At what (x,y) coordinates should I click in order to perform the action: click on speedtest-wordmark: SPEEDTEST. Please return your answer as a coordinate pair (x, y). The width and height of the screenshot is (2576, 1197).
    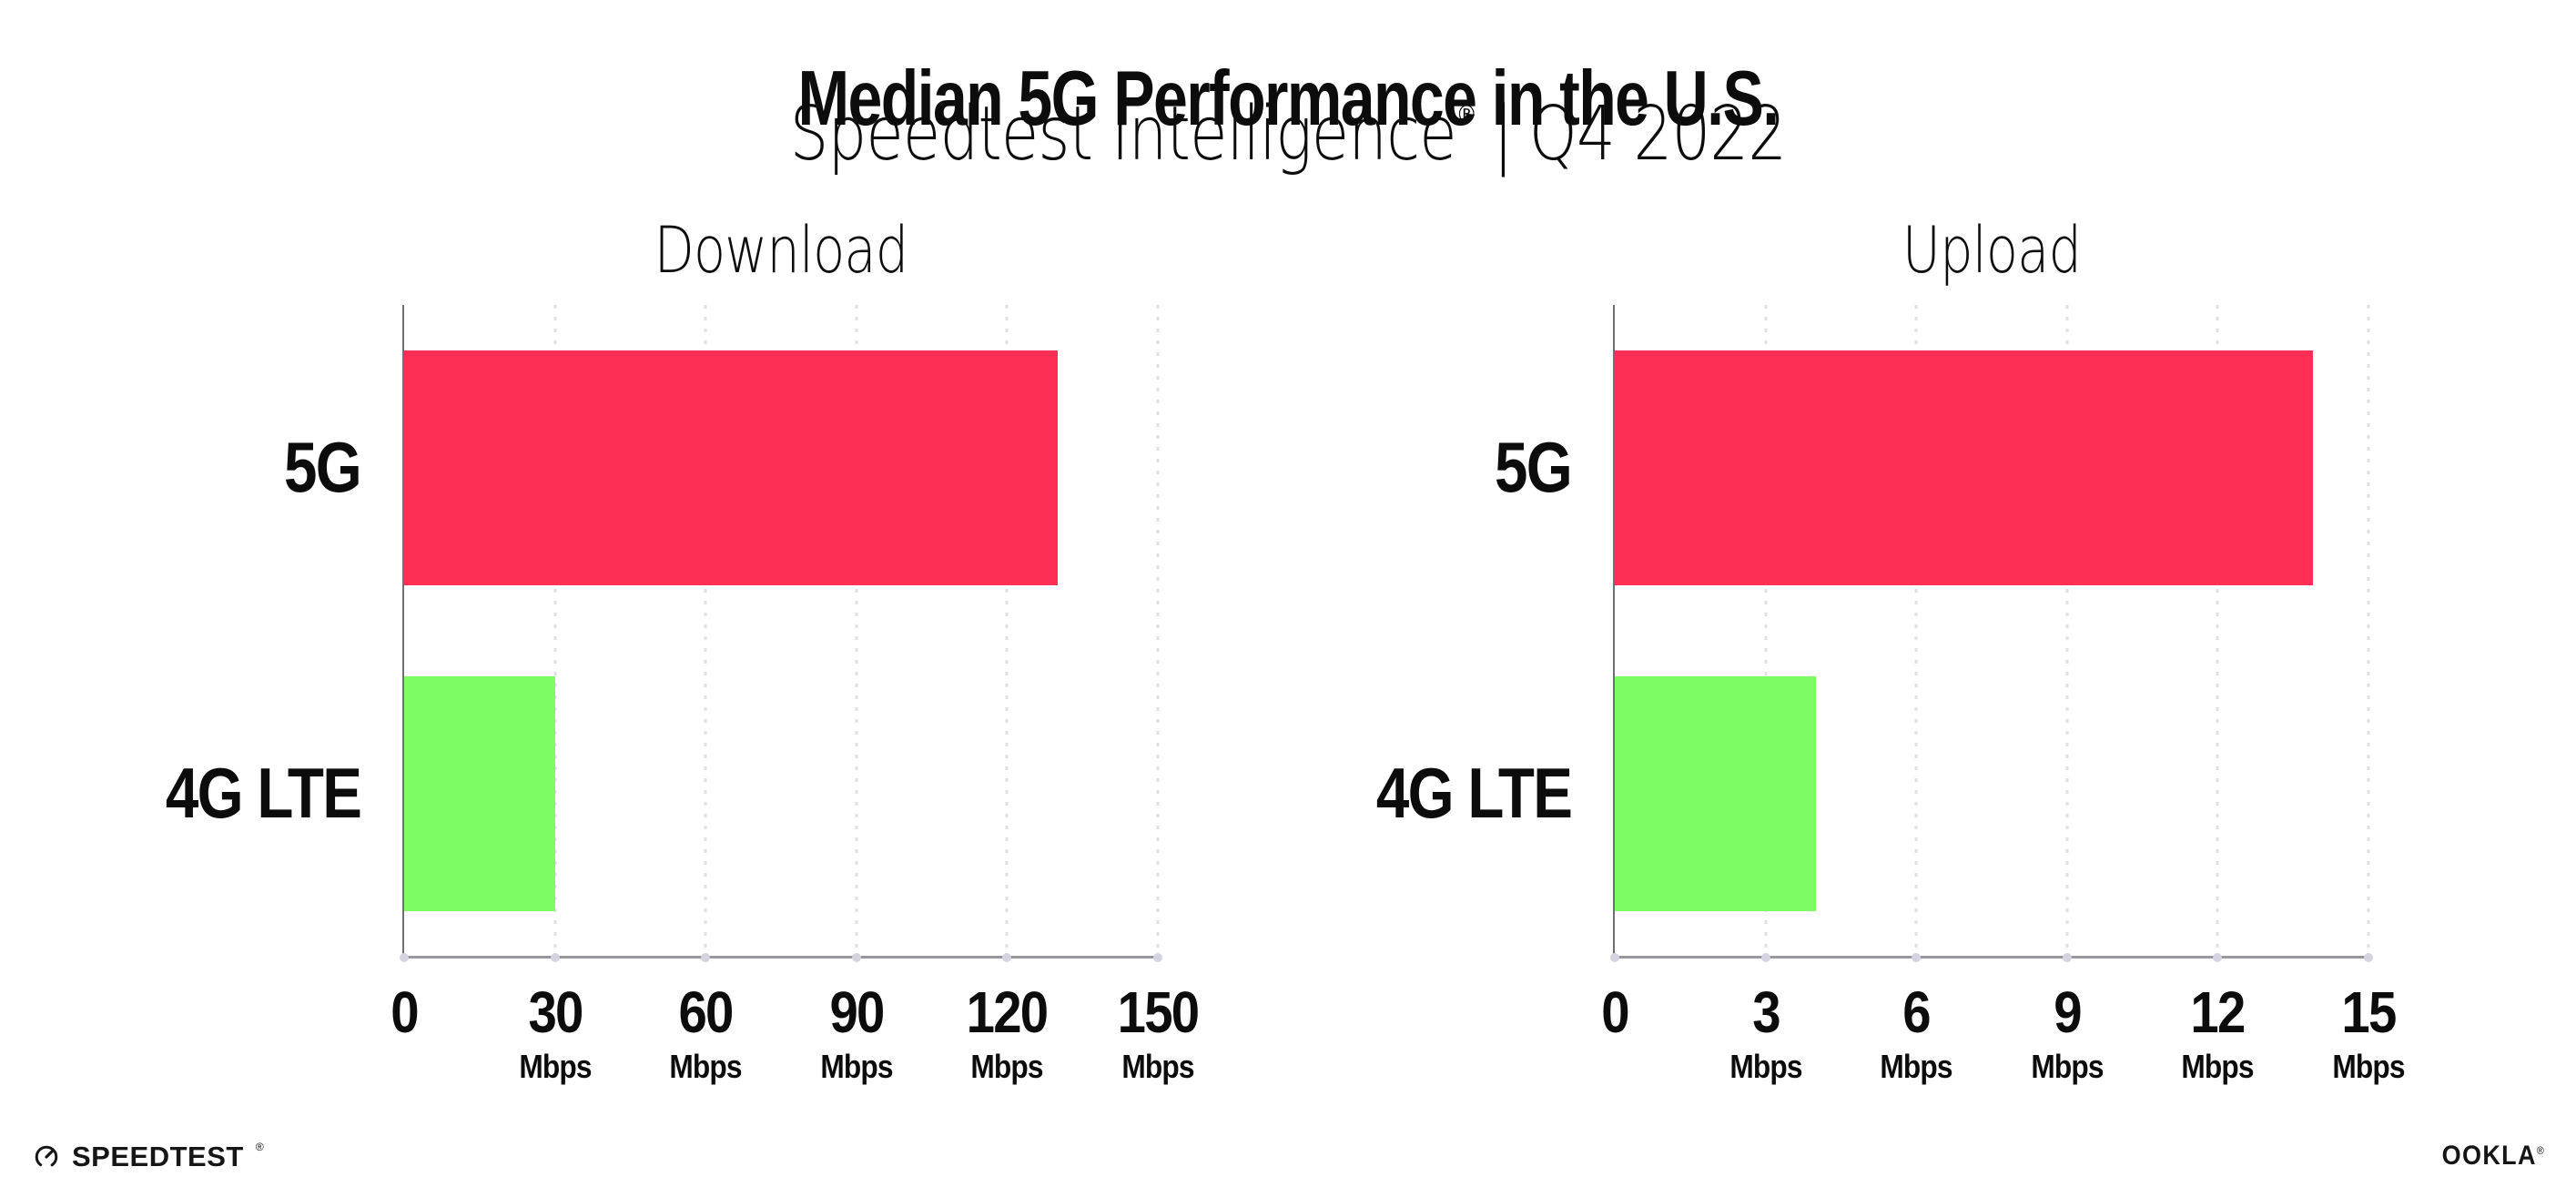
    Looking at the image, I should click on (158, 1156).